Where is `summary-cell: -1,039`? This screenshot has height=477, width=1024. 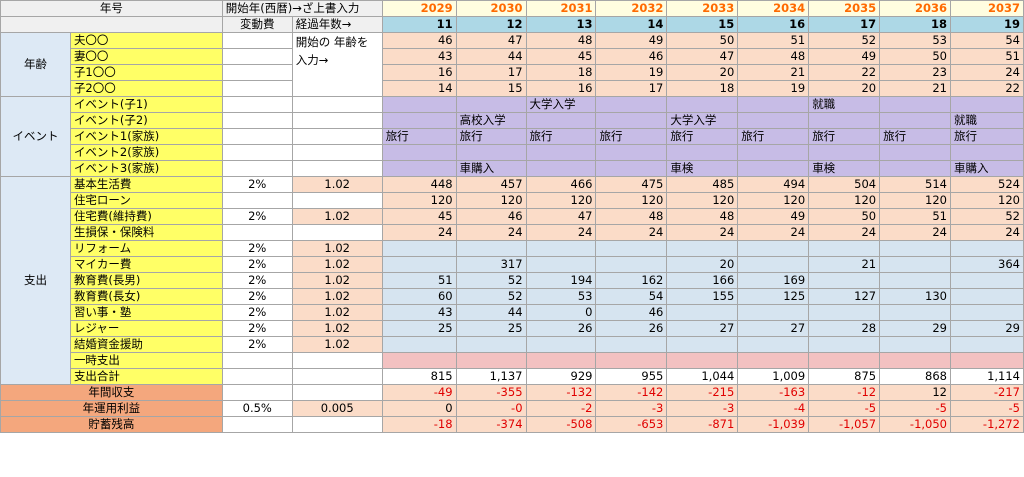 summary-cell: -1,039 is located at coordinates (773, 424).